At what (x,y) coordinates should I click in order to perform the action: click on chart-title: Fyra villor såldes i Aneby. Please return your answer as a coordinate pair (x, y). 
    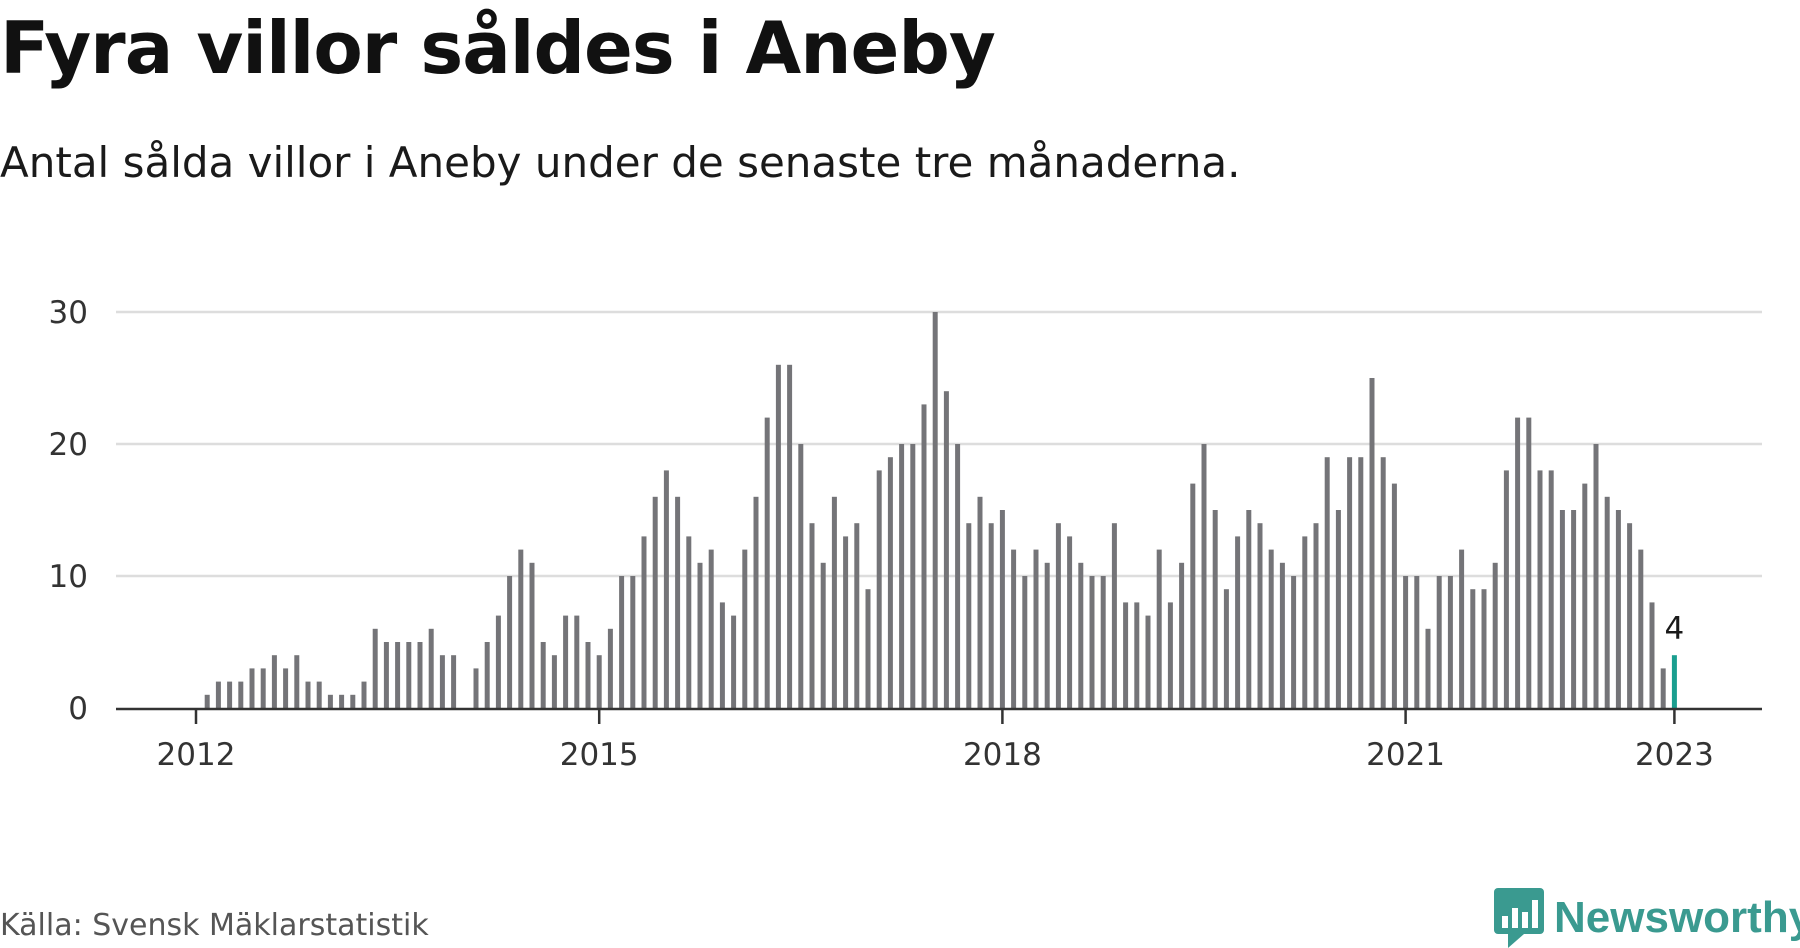
    Looking at the image, I should click on (498, 48).